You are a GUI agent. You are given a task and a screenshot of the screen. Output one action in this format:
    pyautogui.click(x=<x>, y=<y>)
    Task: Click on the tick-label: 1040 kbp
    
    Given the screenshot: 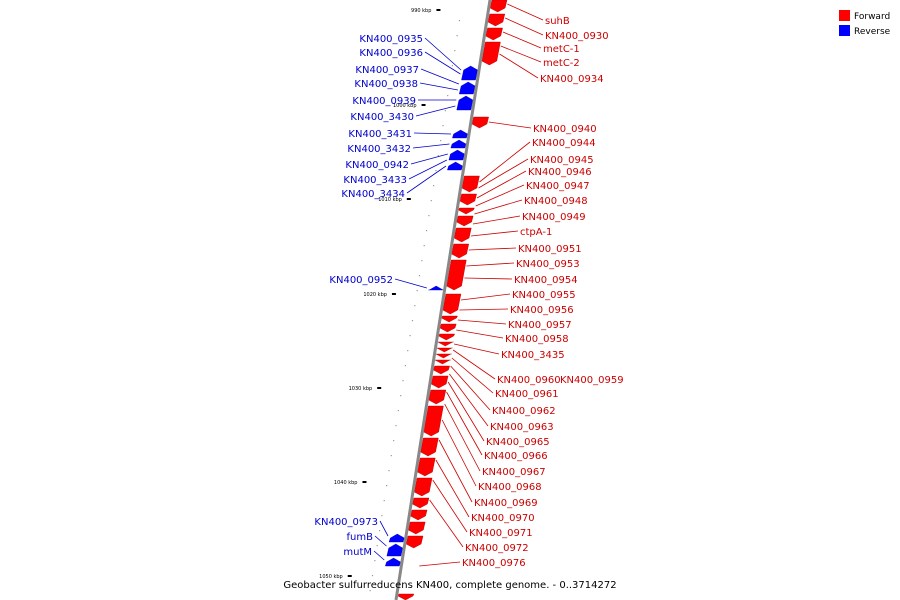 What is the action you would take?
    pyautogui.click(x=346, y=483)
    